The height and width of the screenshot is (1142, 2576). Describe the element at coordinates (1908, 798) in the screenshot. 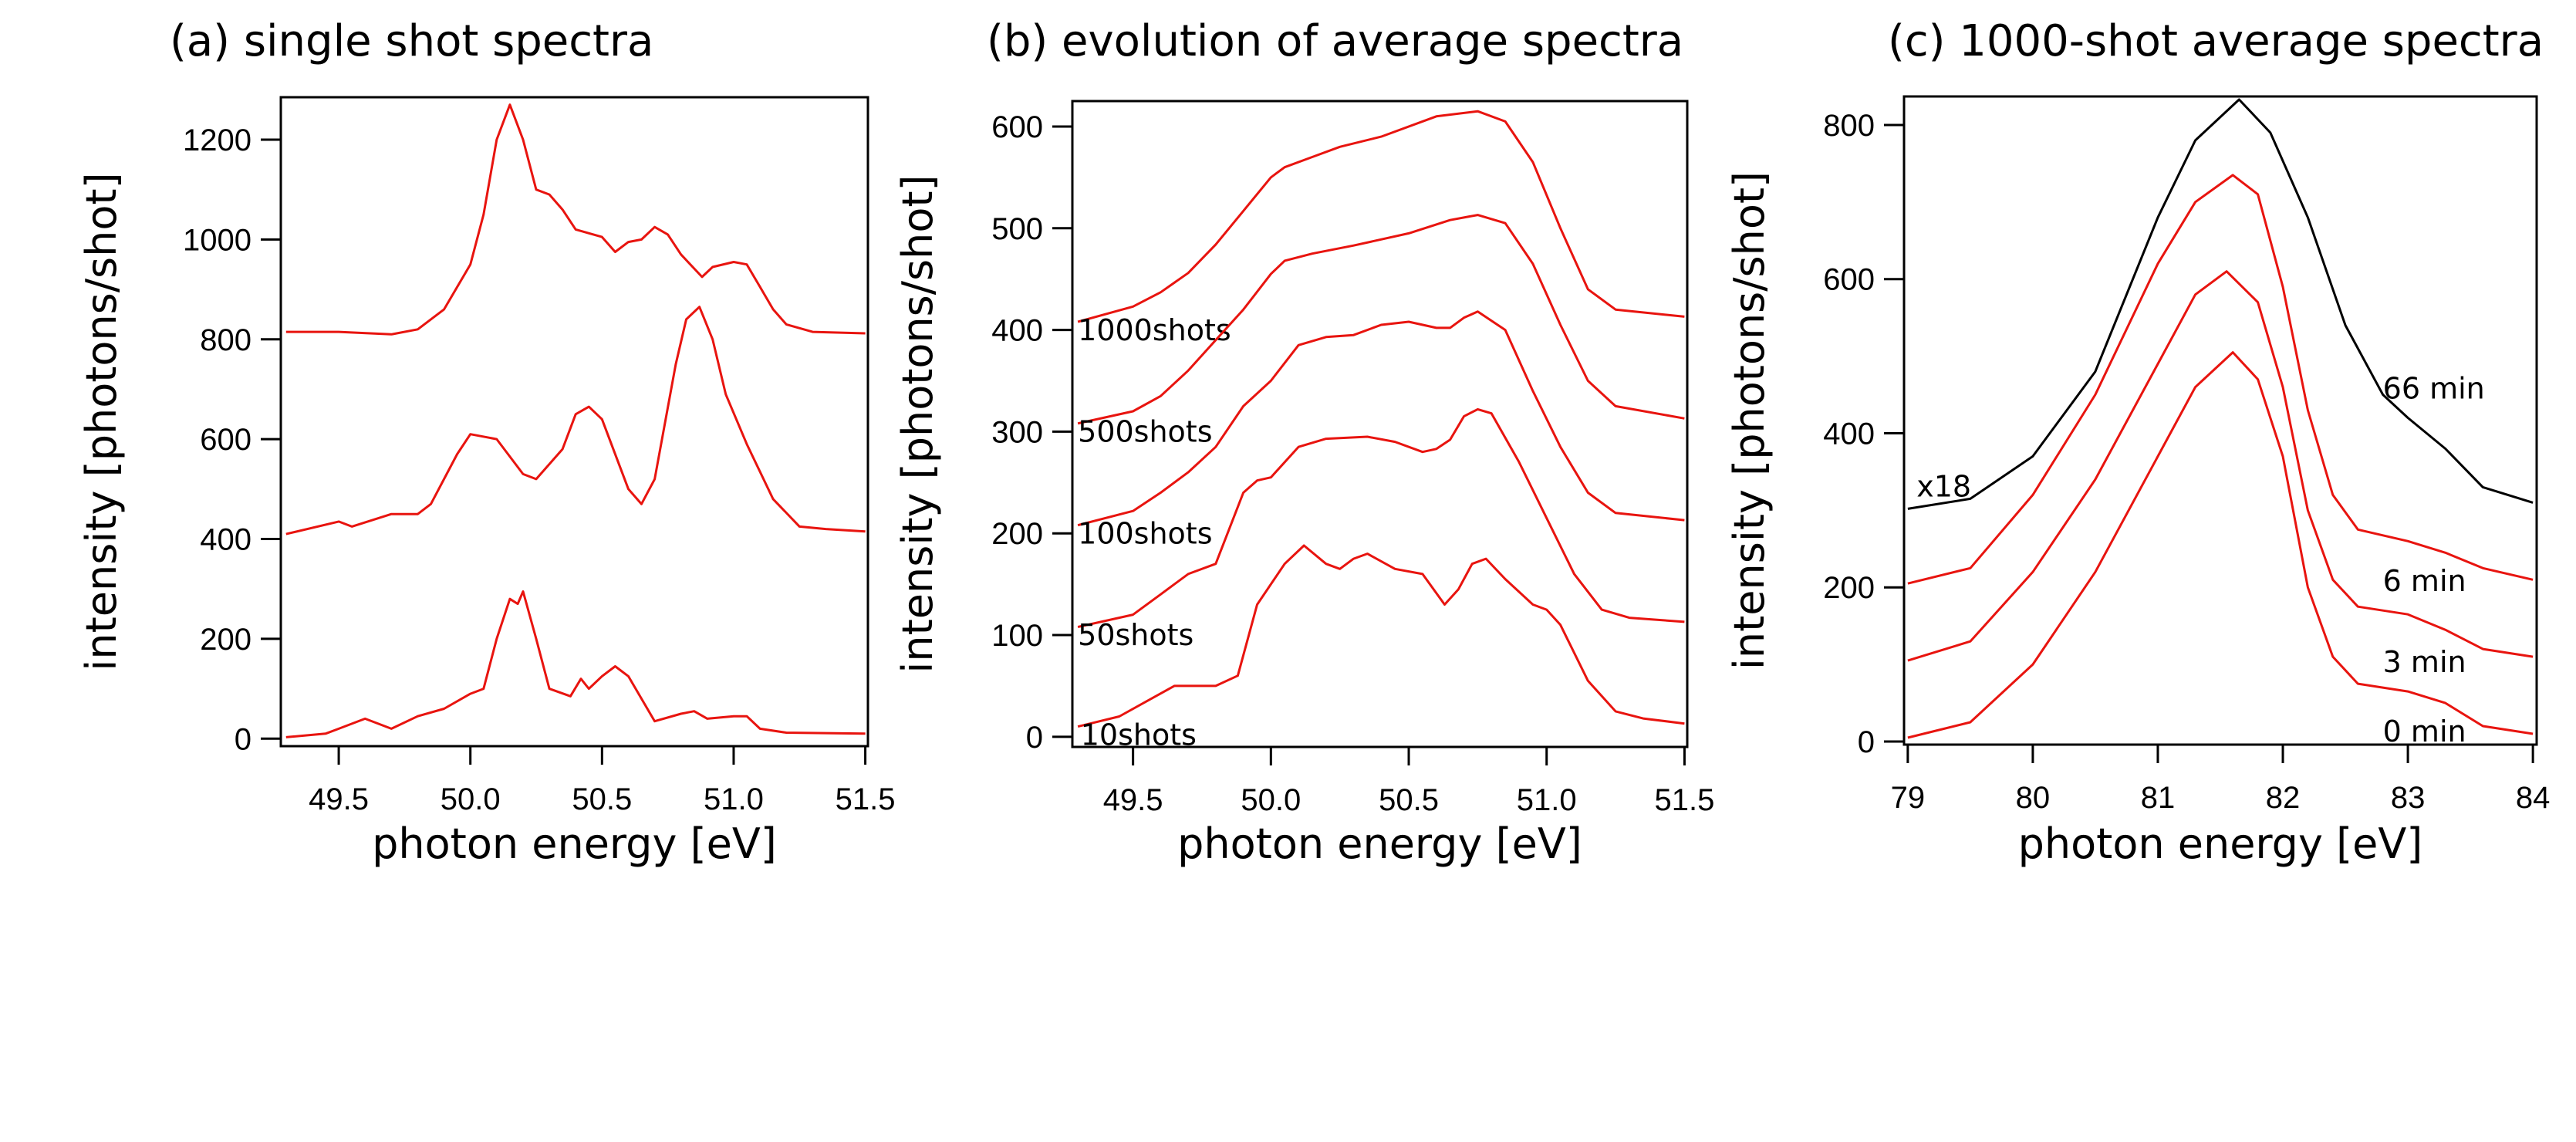

I see `x-tick-label: 79` at that location.